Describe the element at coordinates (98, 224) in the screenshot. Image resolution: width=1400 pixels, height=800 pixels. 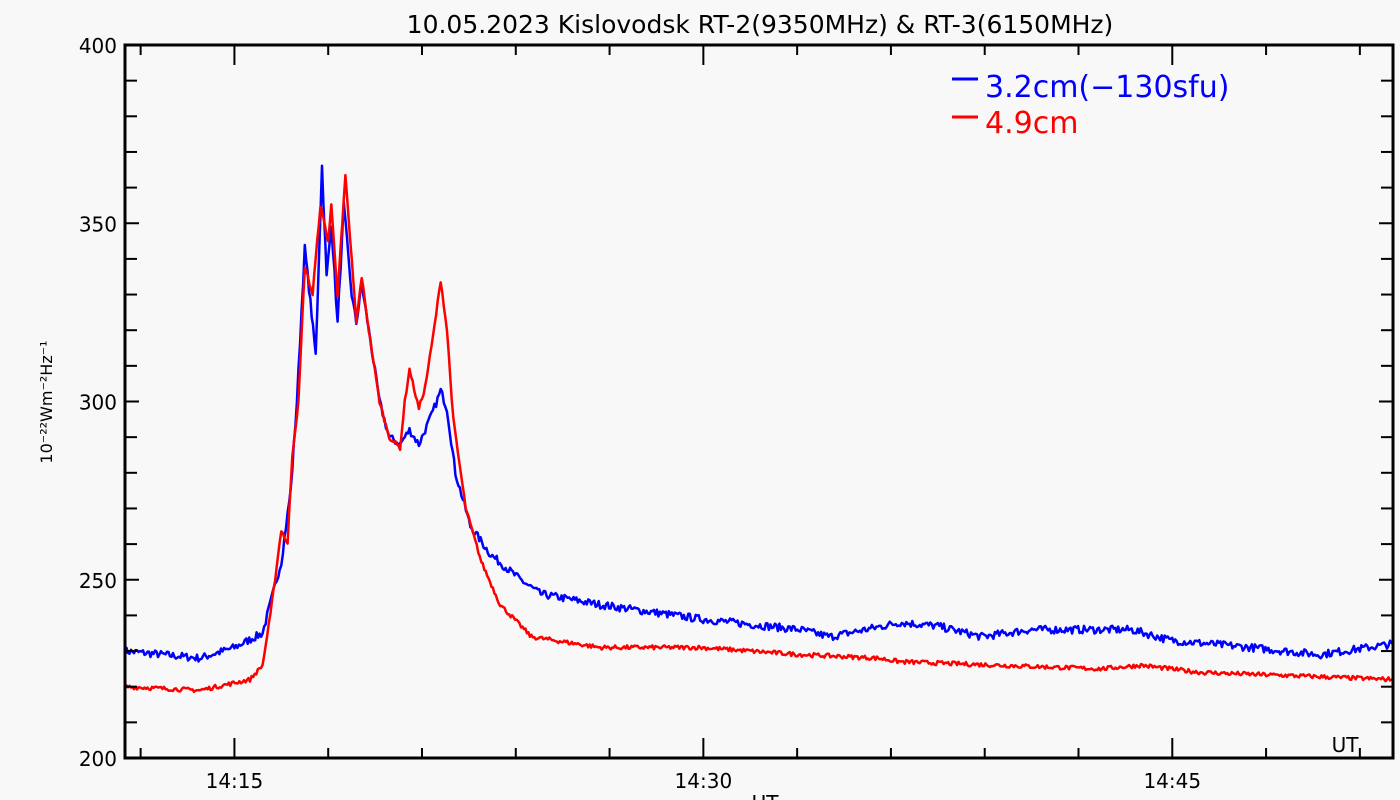
I see `y-tick-label: 350` at that location.